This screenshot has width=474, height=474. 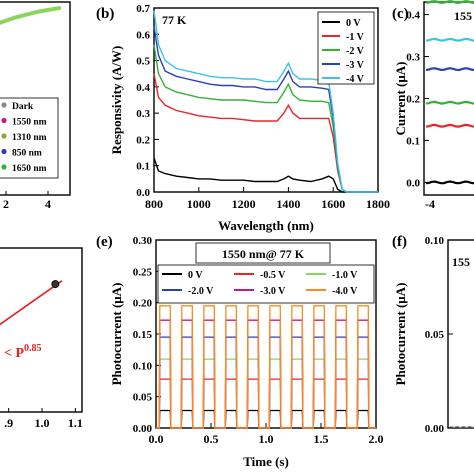 I want to click on panel-label-b: (b), so click(x=105, y=14).